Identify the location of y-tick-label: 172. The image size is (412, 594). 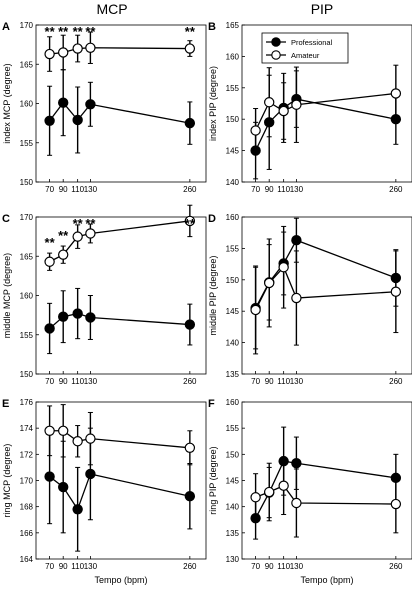
(27, 454).